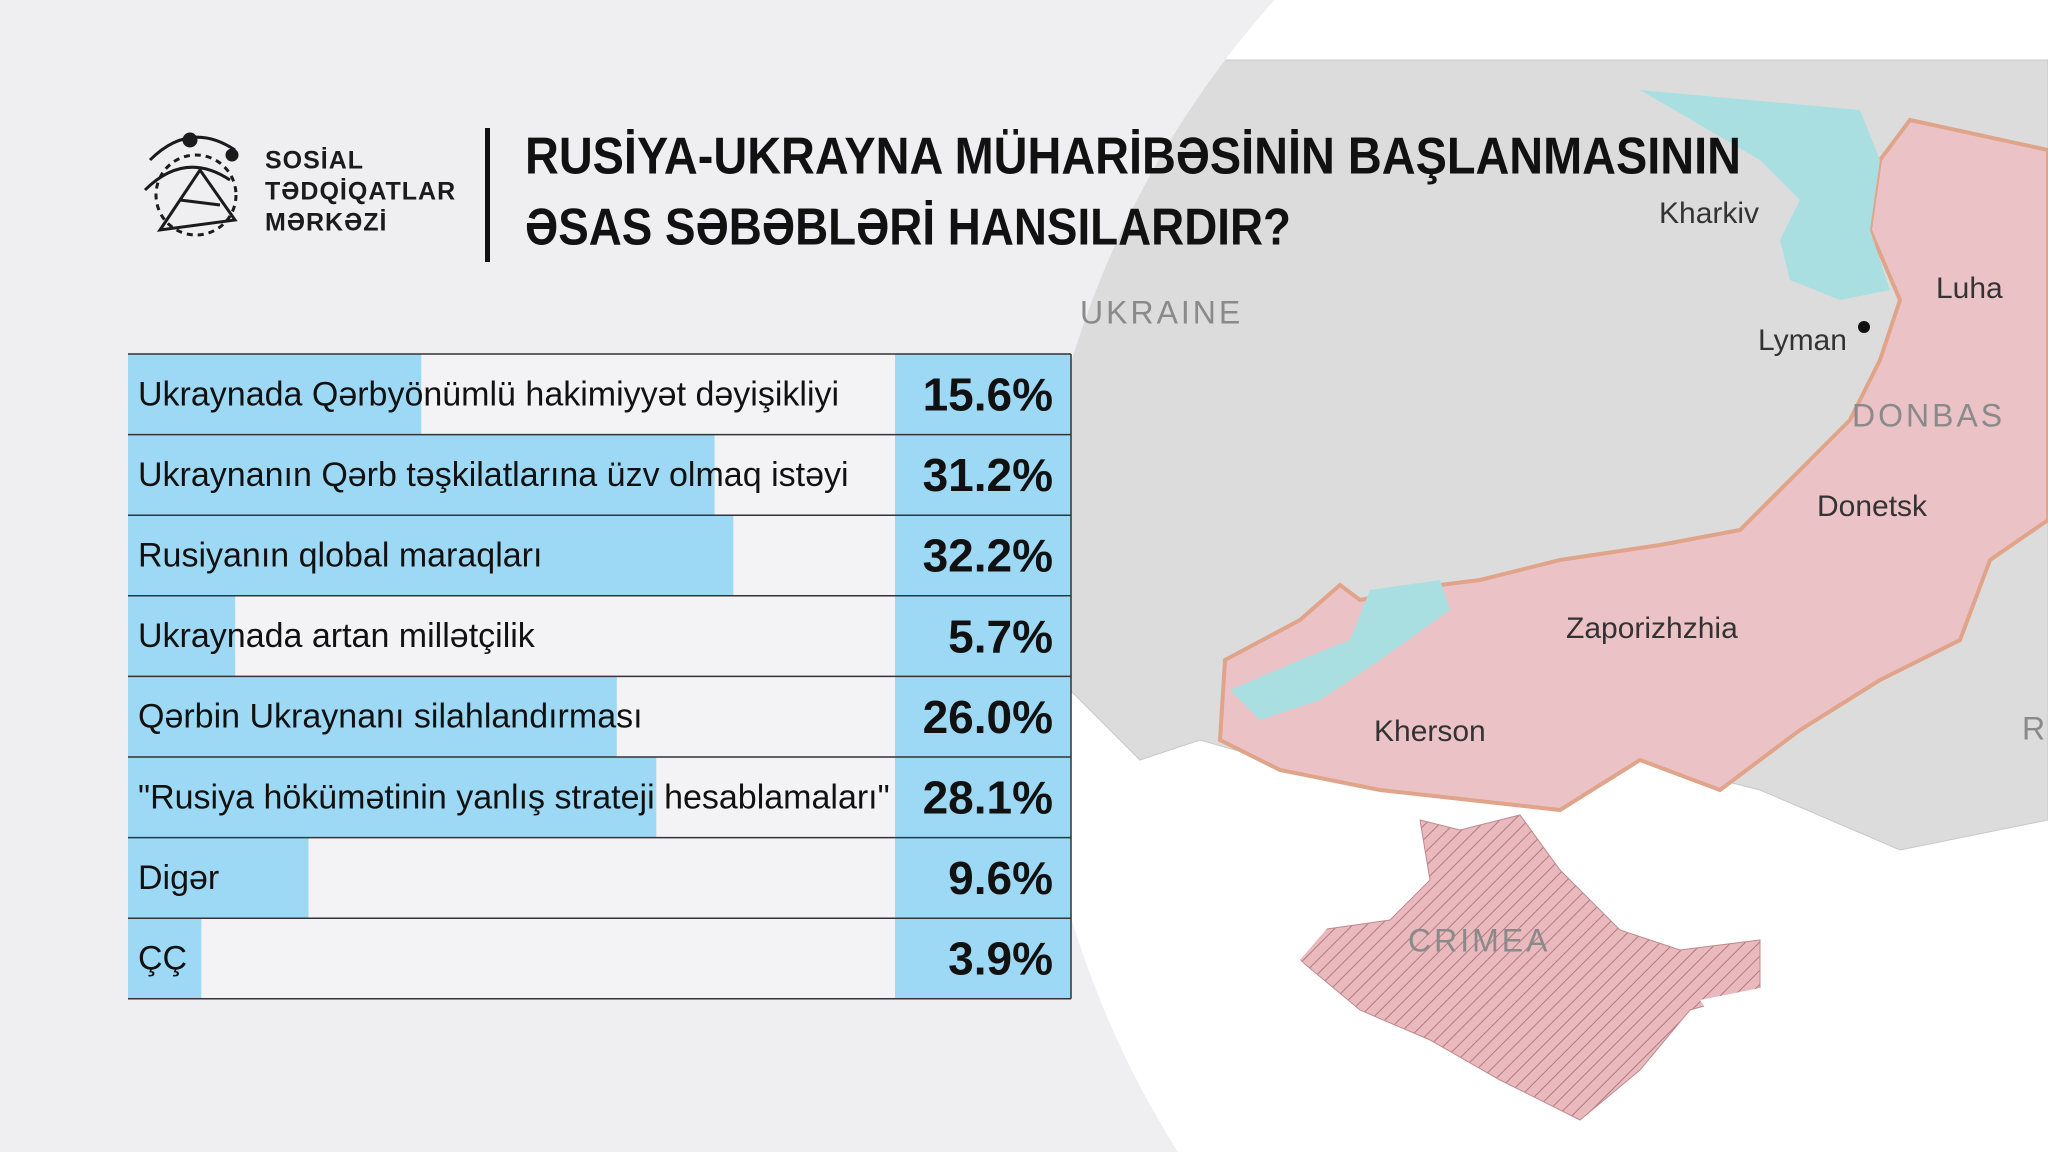 The width and height of the screenshot is (2048, 1152). What do you see at coordinates (178, 878) in the screenshot?
I see `row-label: Digər` at bounding box center [178, 878].